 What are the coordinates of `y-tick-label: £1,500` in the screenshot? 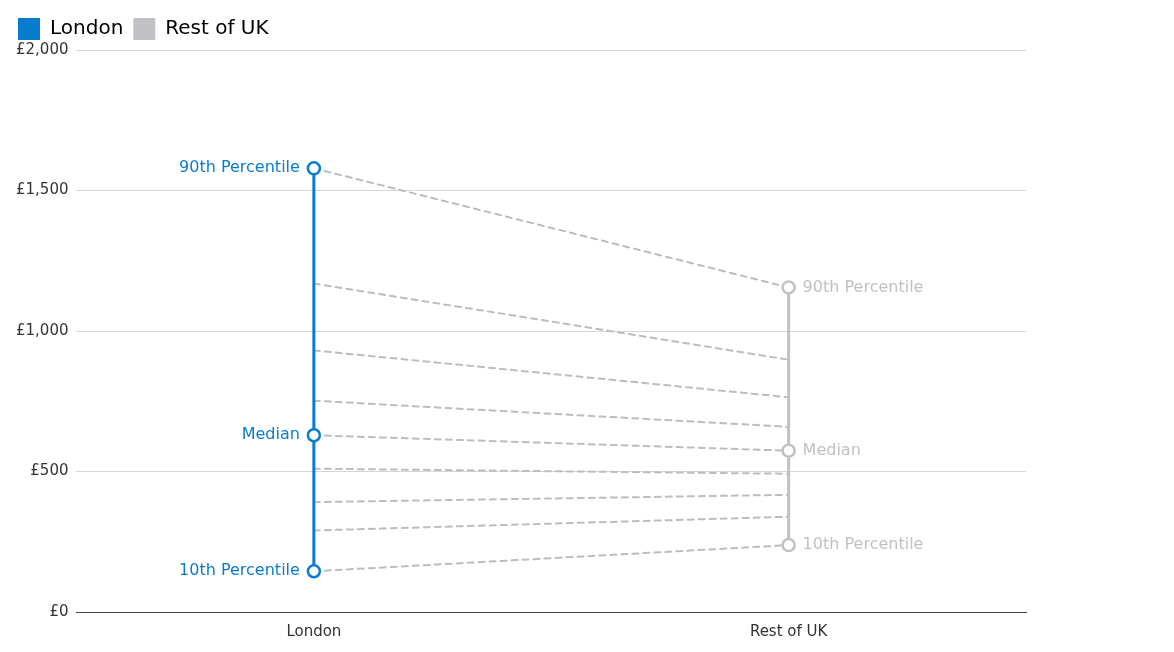 It's located at (42, 189).